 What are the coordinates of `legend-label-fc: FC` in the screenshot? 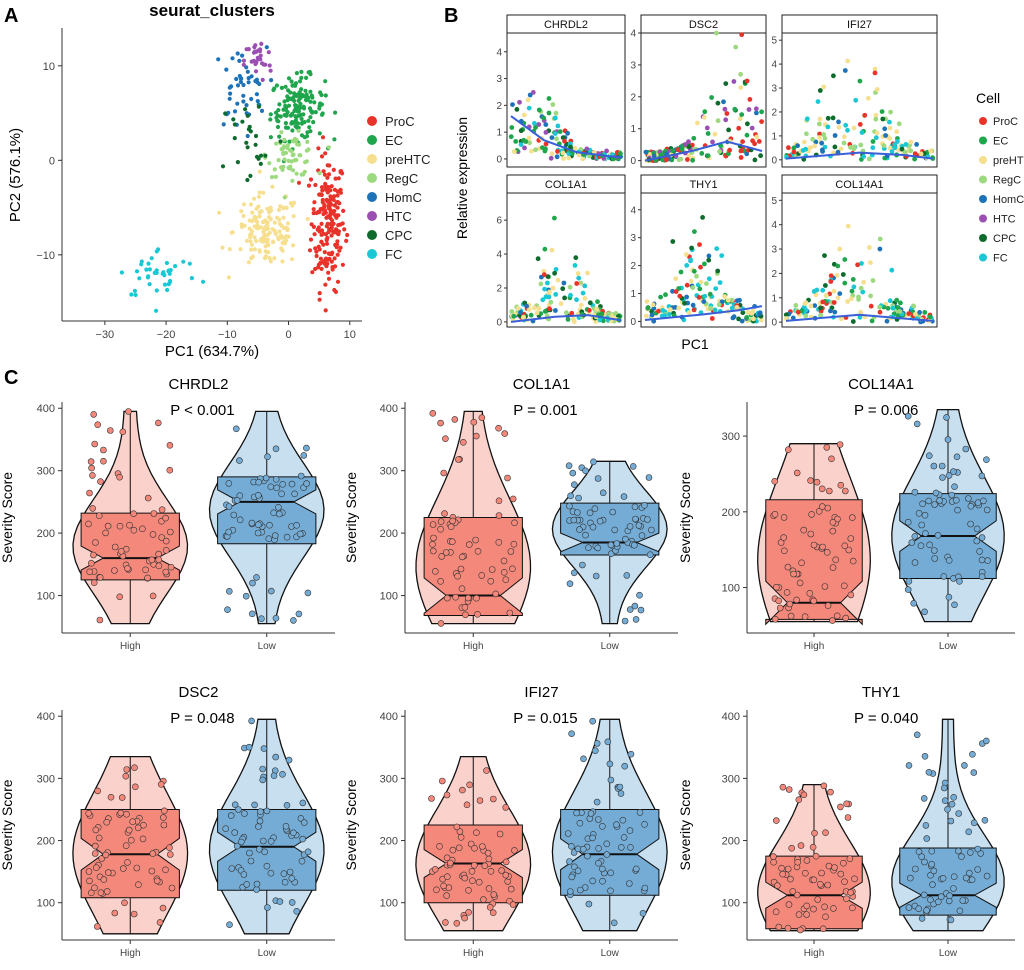 It's located at (1000, 259).